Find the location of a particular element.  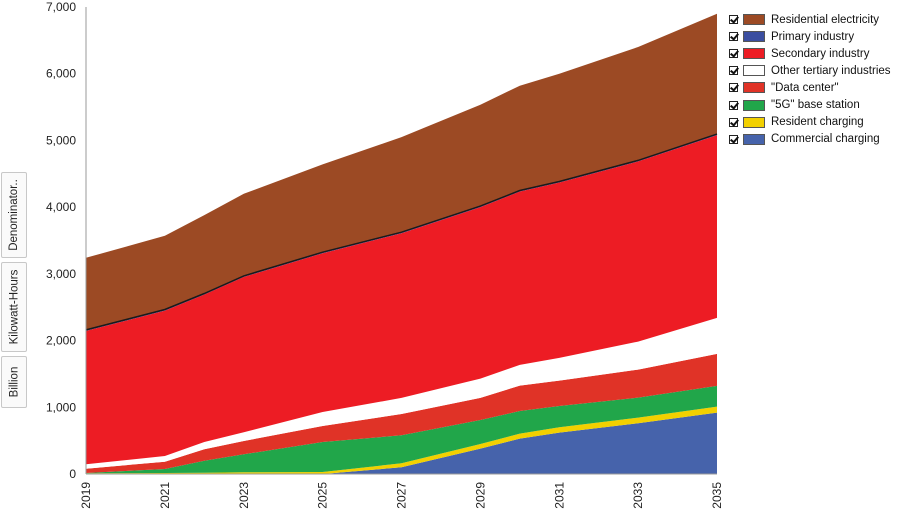

x-tick-label: 2035 is located at coordinates (717, 495).